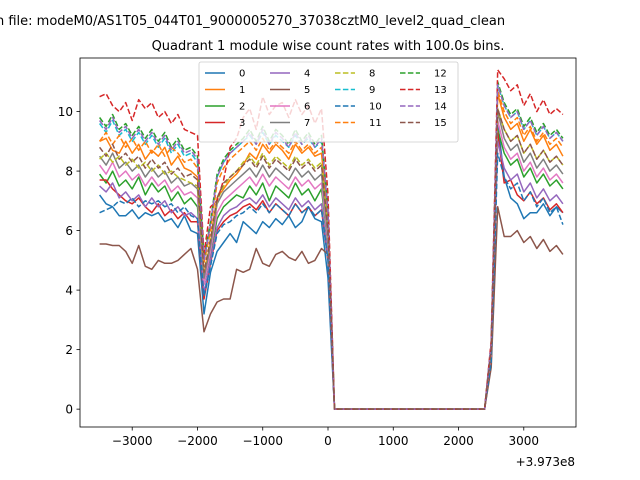 The height and width of the screenshot is (480, 640). Describe the element at coordinates (242, 123) in the screenshot. I see `legend-label-3: 3` at that location.